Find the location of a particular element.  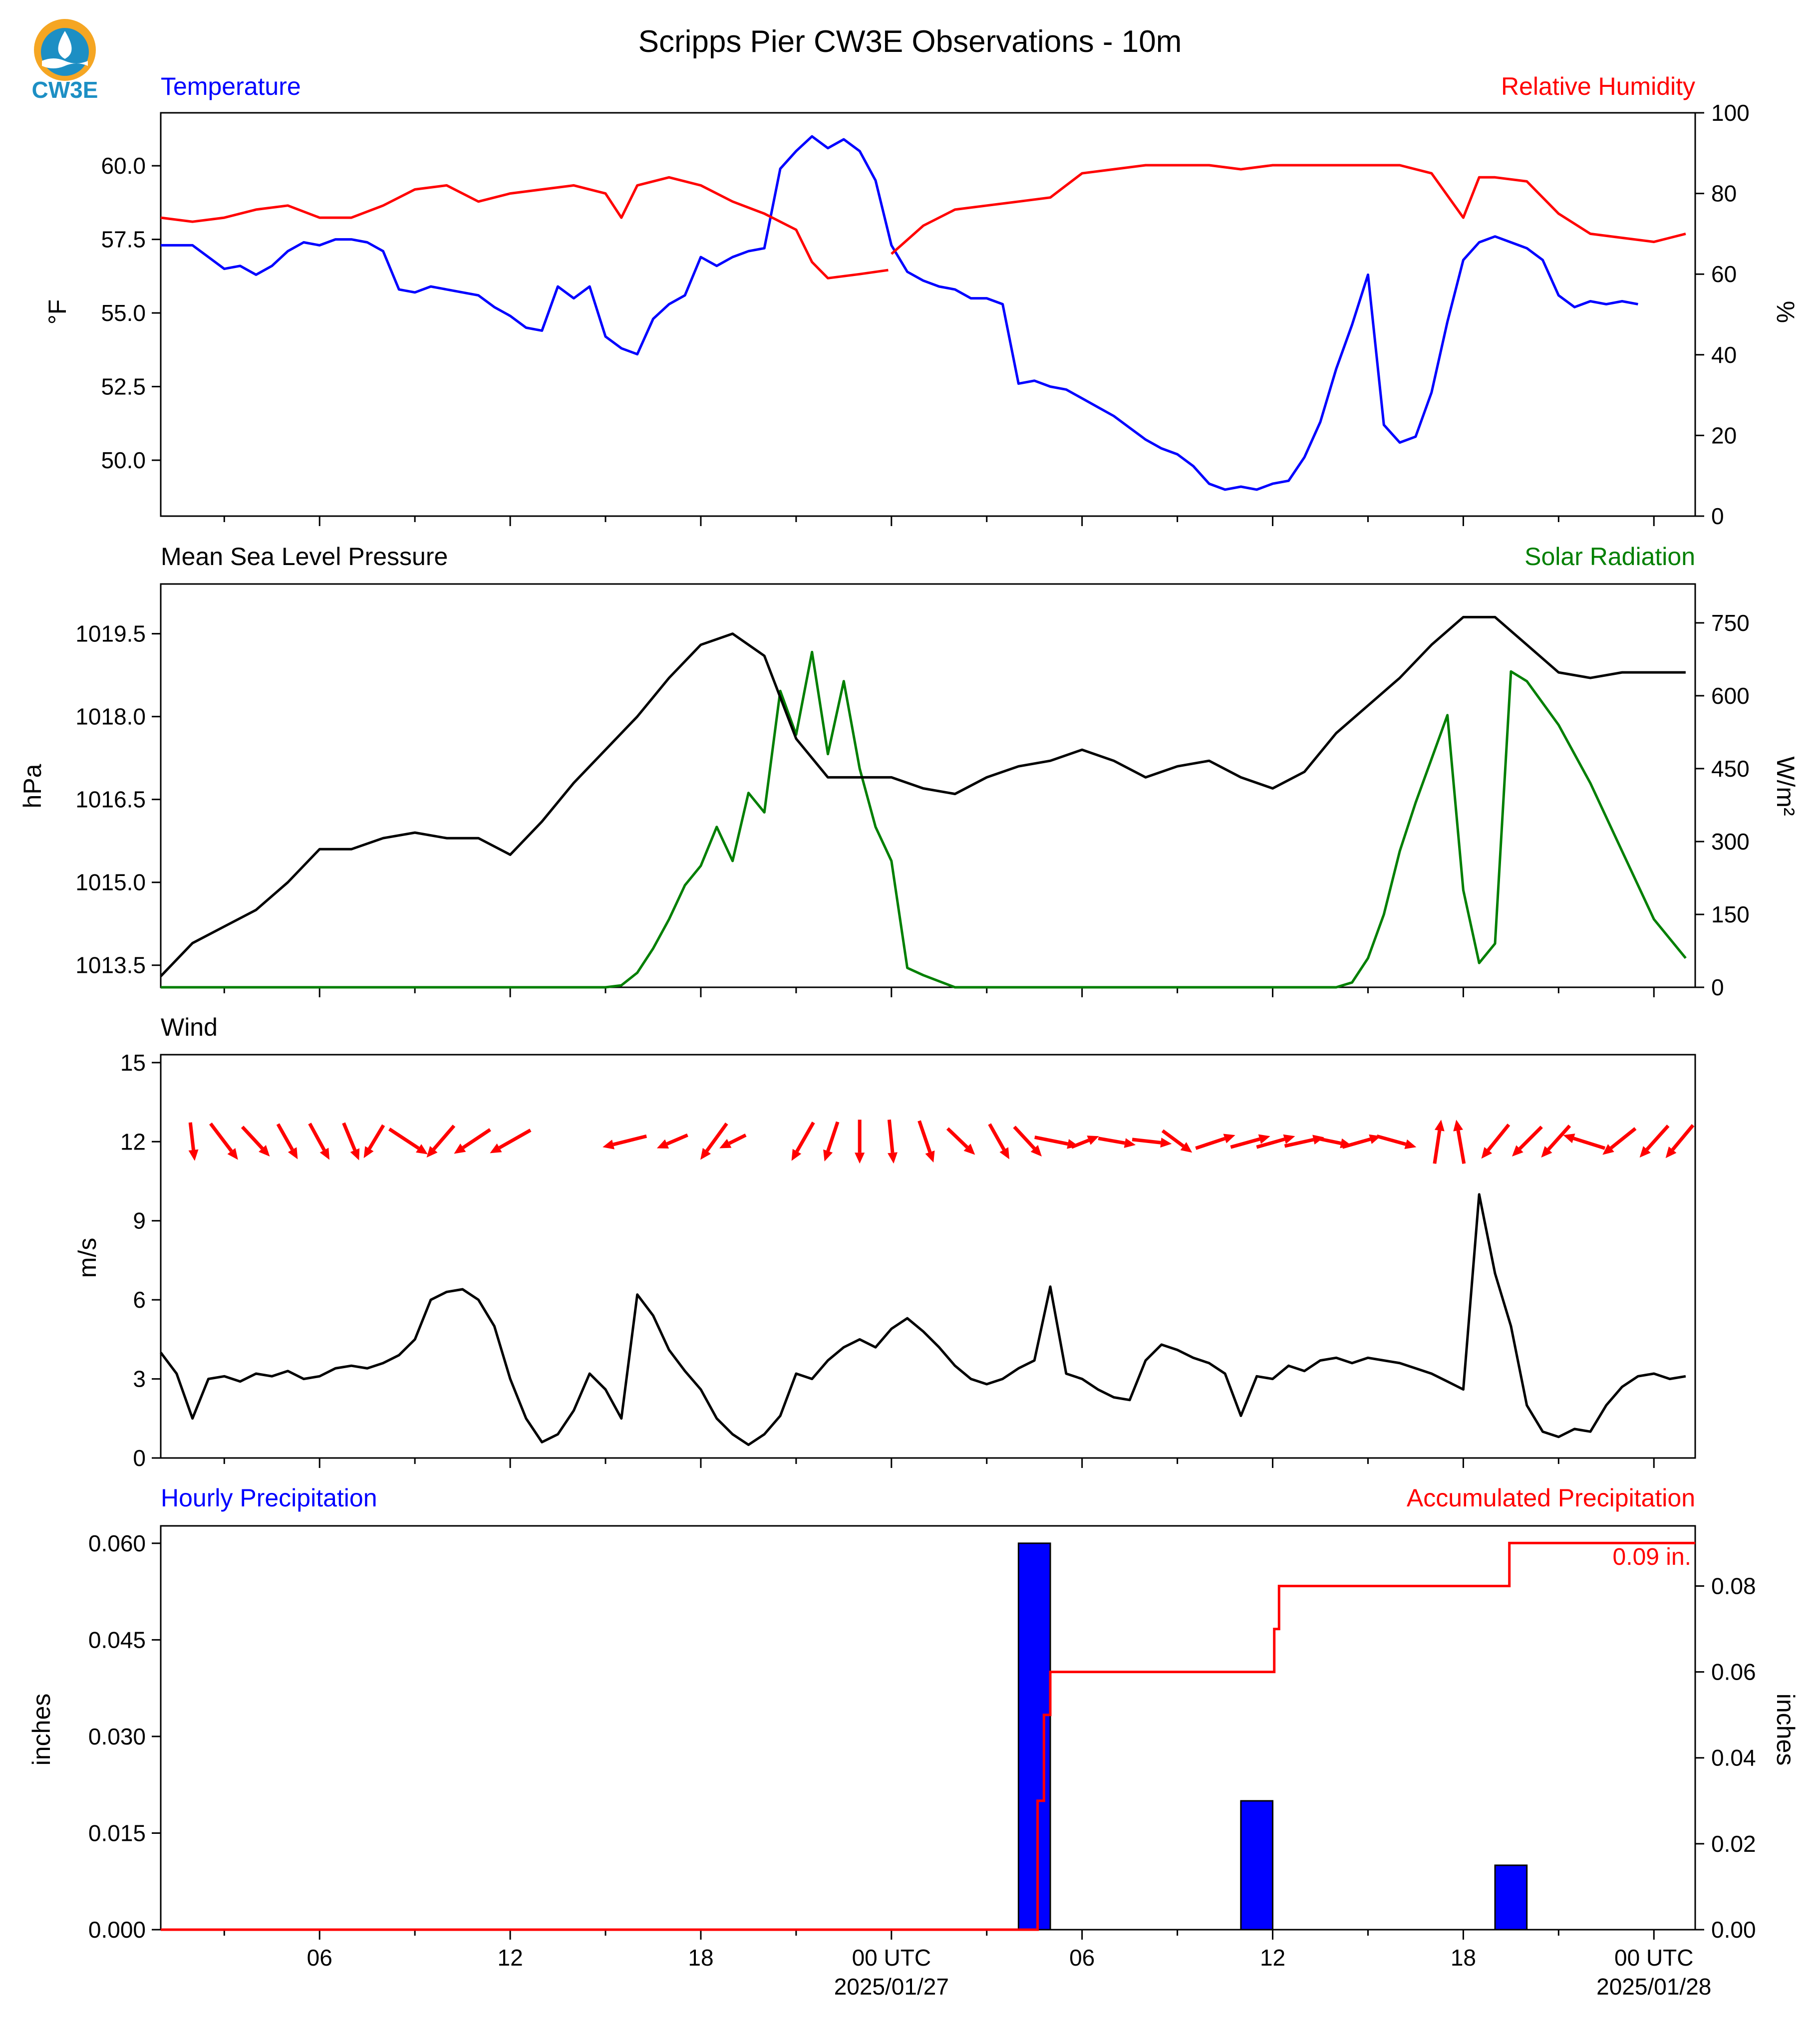

panel-title-humidity: Relative Humidity is located at coordinates (1598, 86).